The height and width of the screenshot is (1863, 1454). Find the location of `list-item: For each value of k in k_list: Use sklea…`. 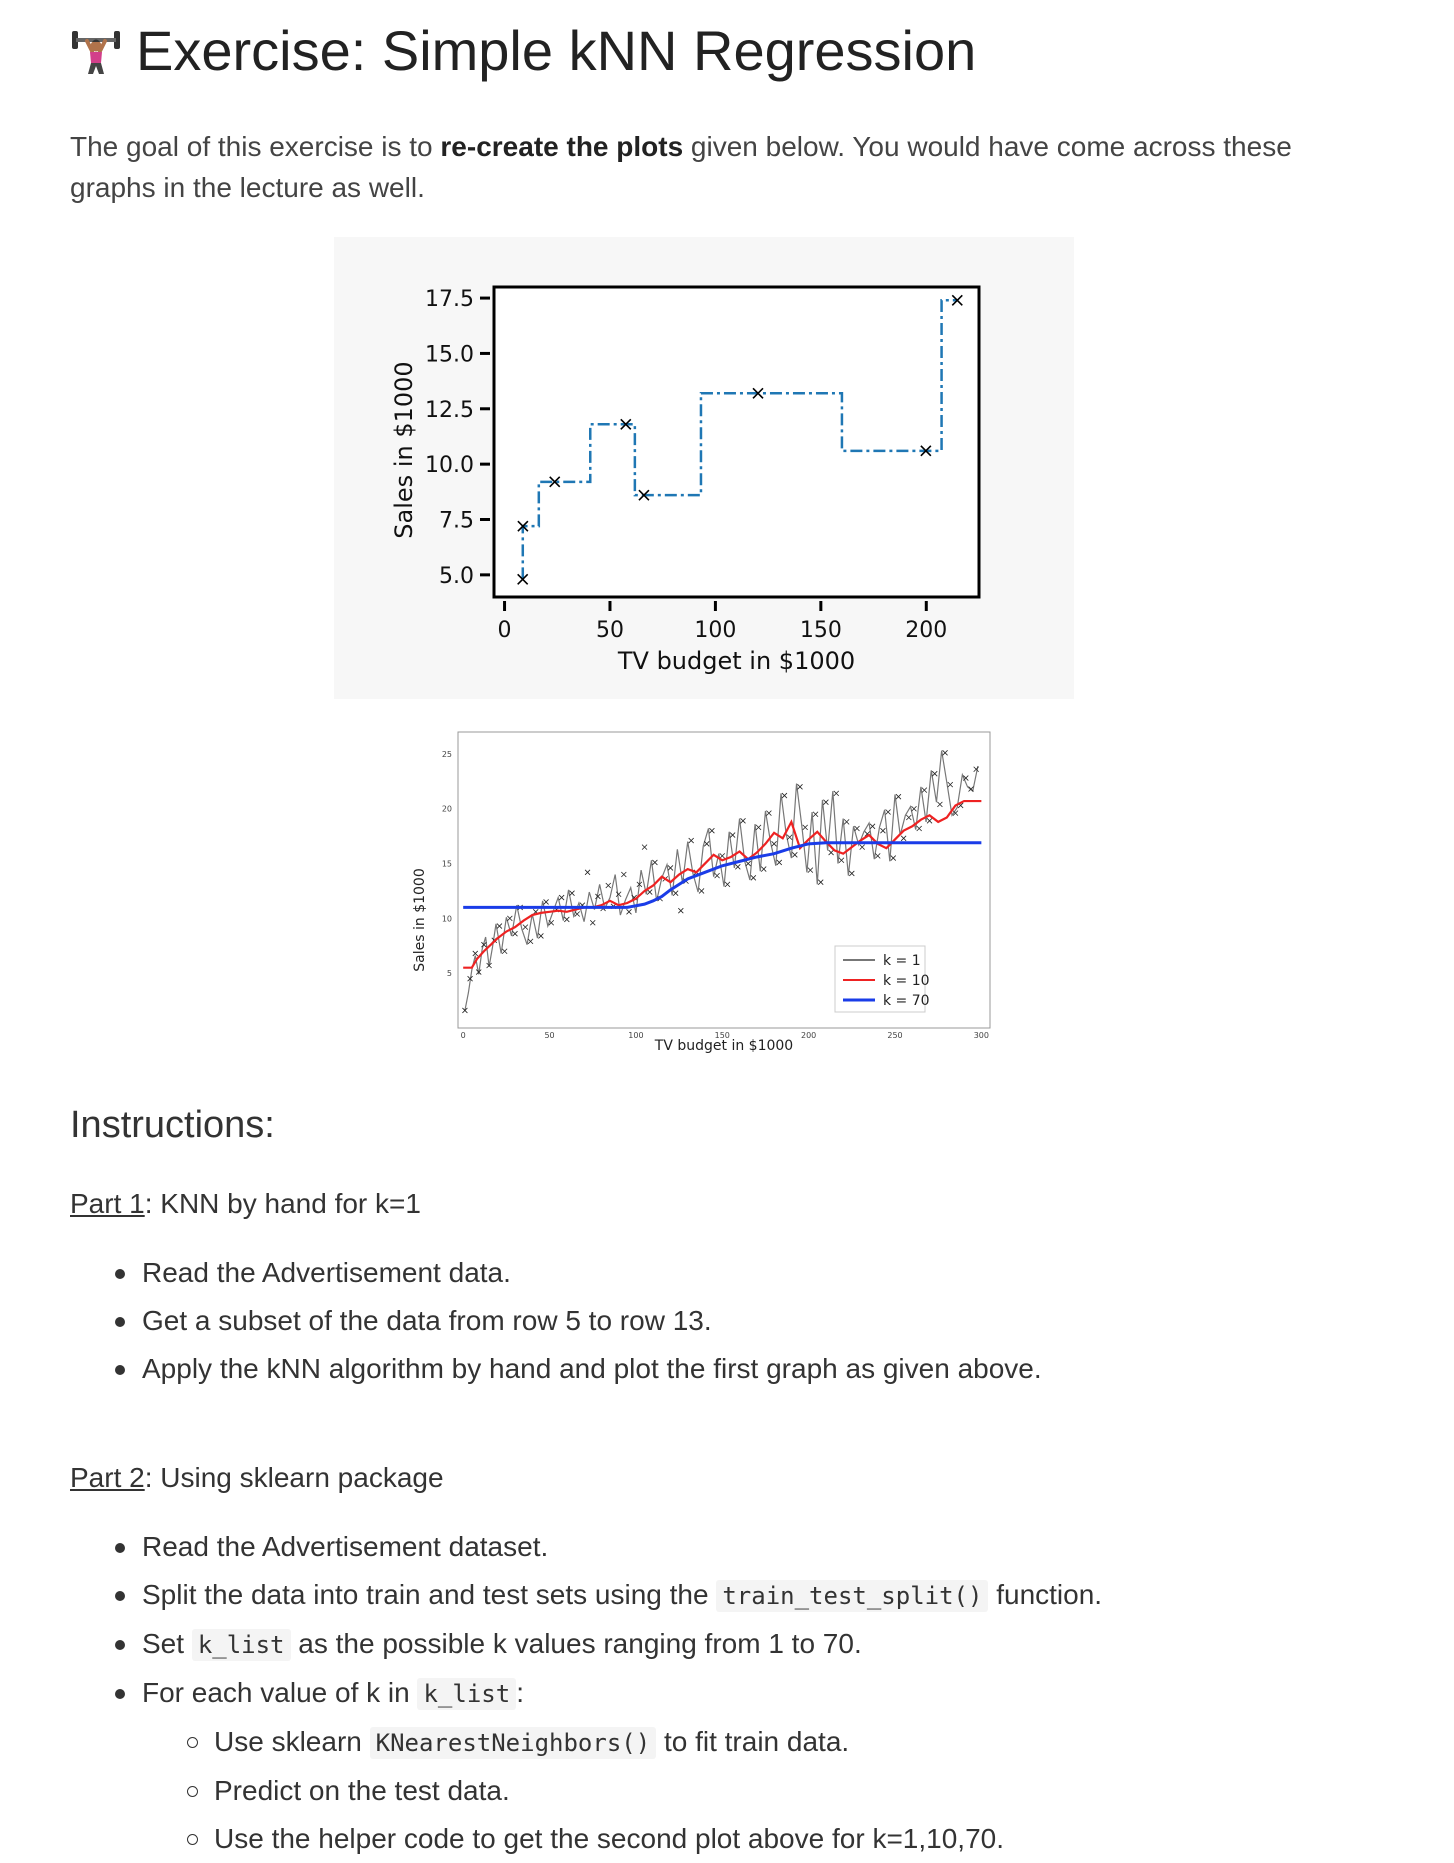

list-item: For each value of k in k_list: Use sklea… is located at coordinates (778, 1766).